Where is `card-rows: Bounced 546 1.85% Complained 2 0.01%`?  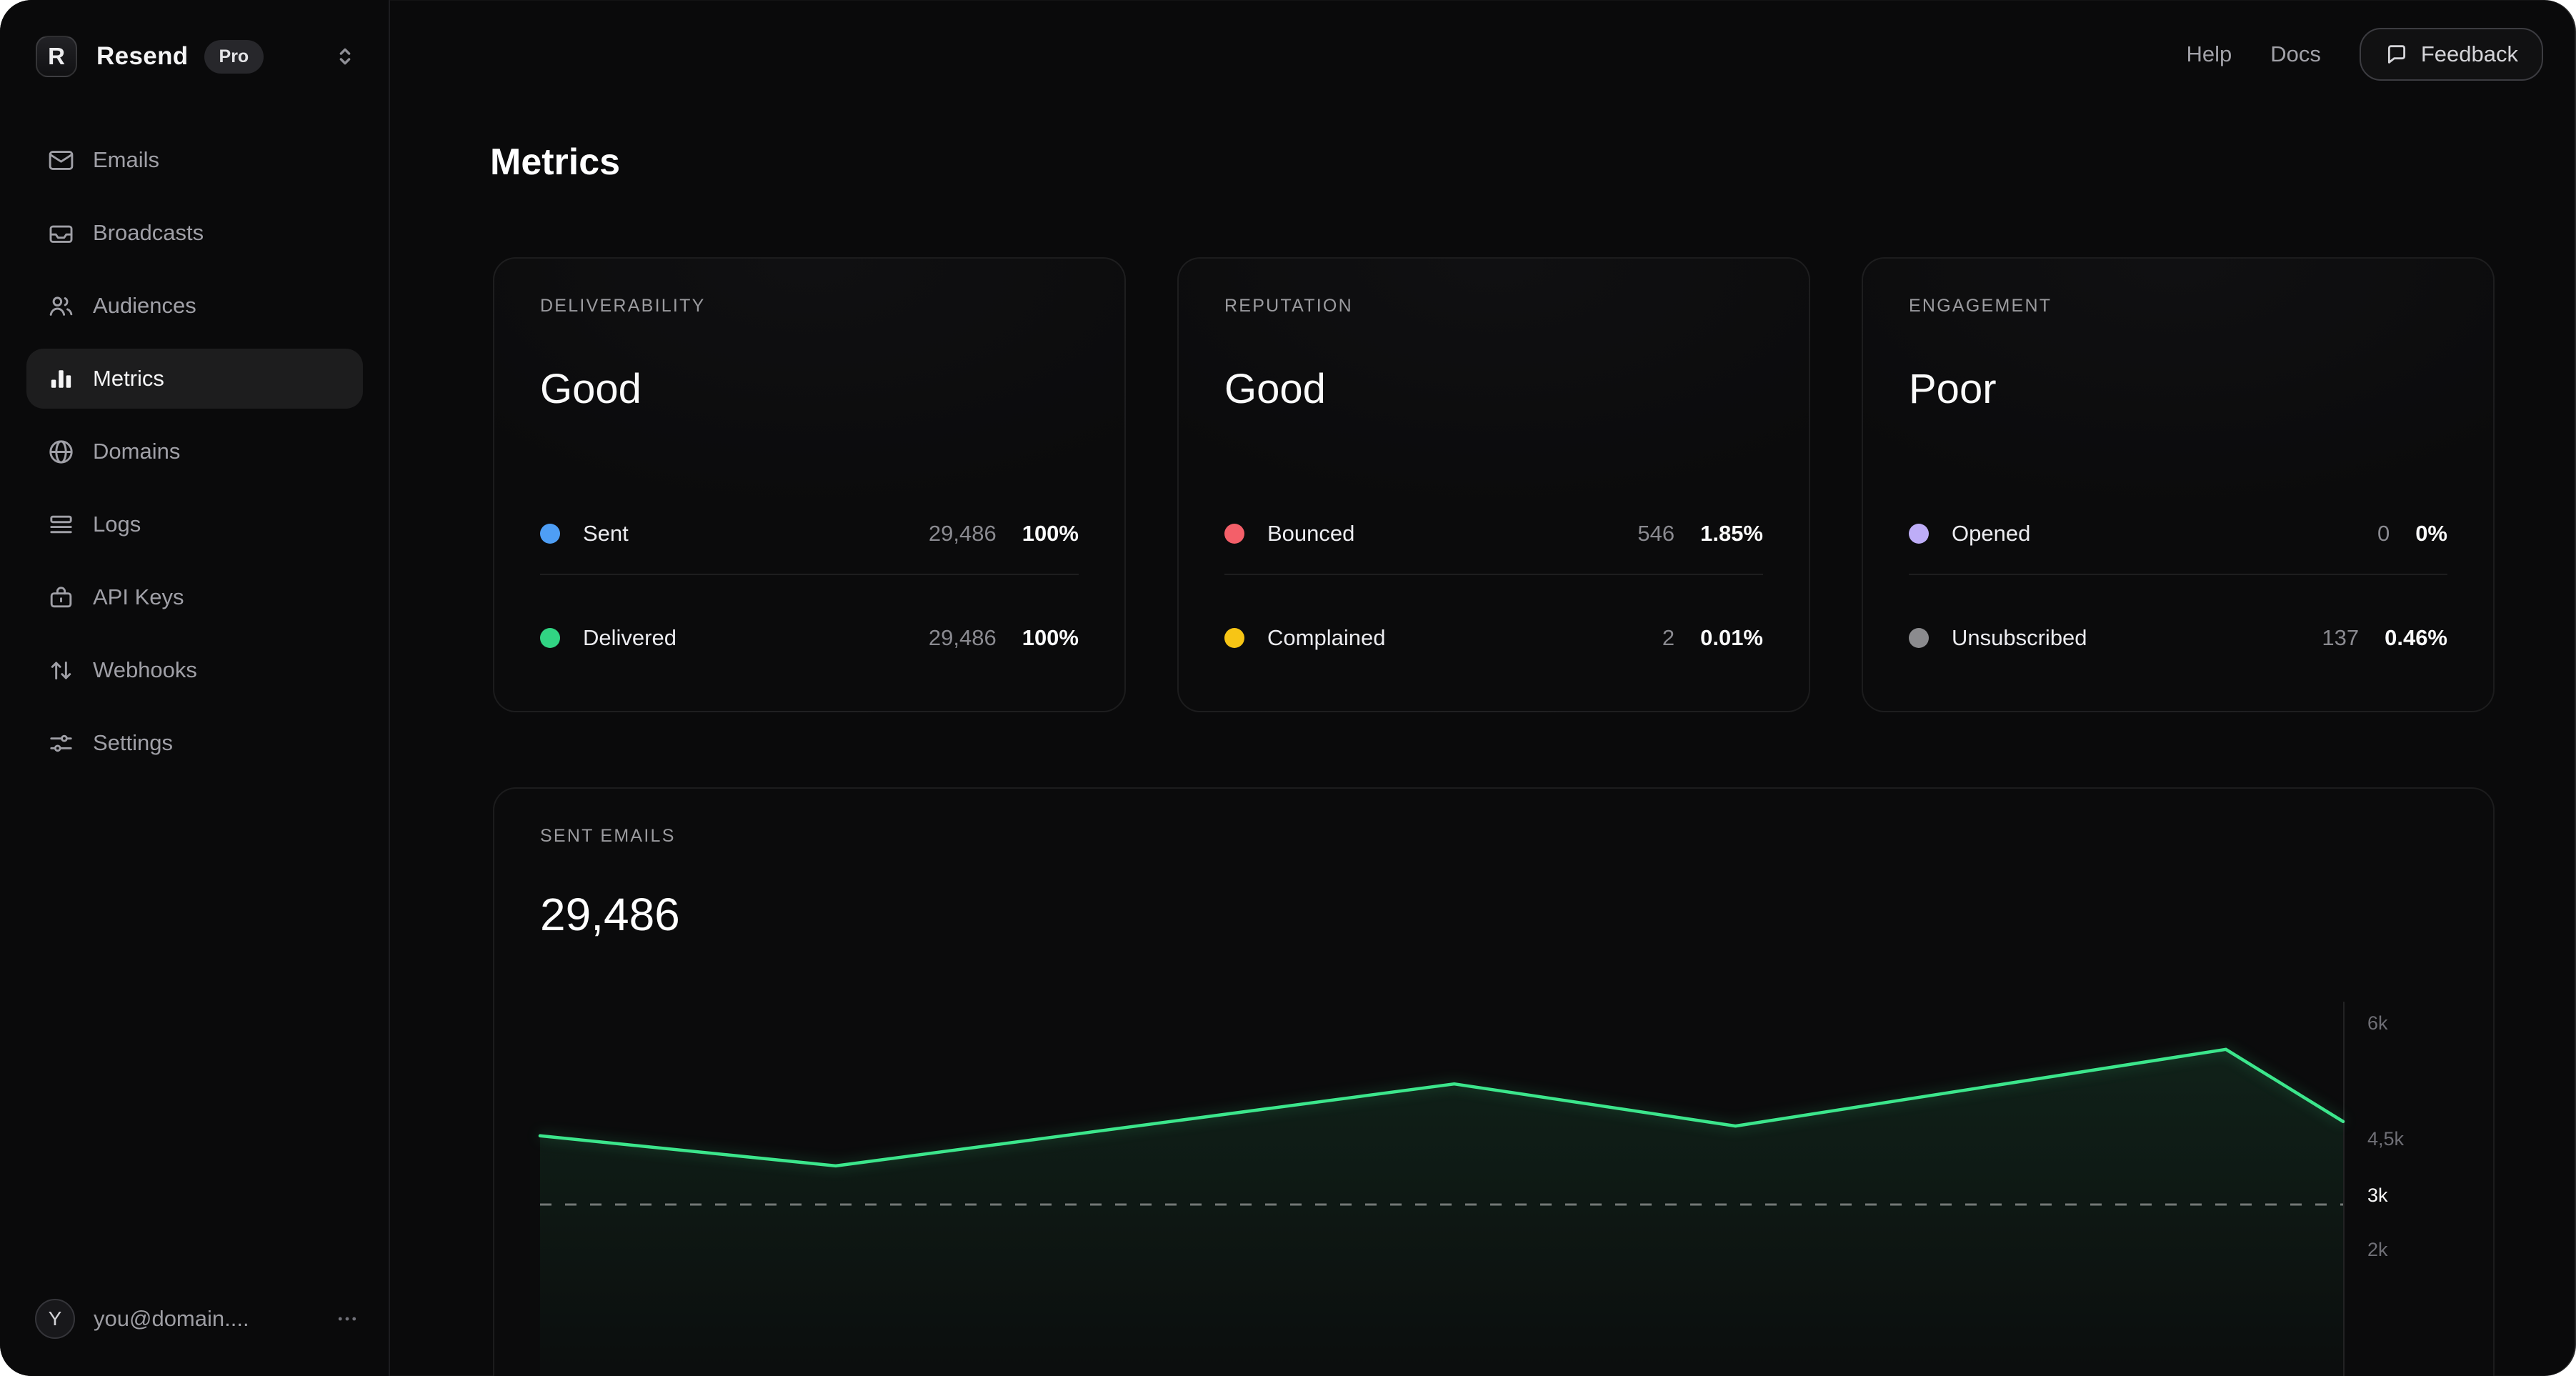 card-rows: Bounced 546 1.85% Complained 2 0.01% is located at coordinates (1493, 585).